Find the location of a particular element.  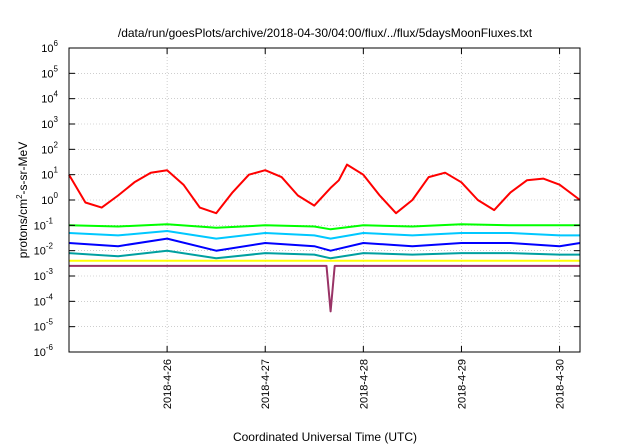

y-tick-label: 10⁻¹ is located at coordinates (44, 224).